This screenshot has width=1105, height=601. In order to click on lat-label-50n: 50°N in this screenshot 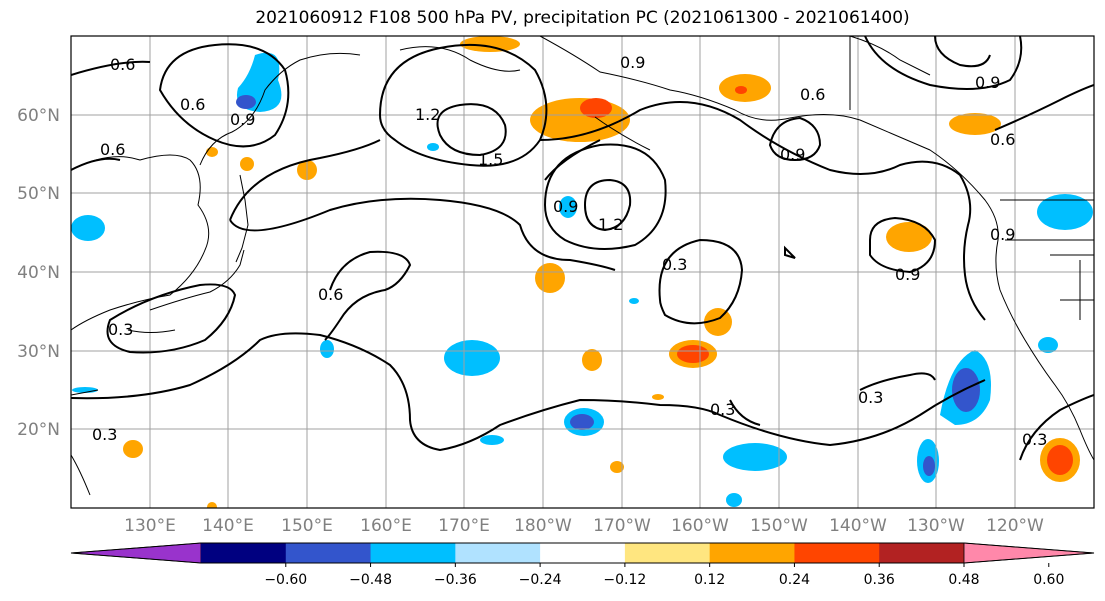, I will do `click(38, 194)`.